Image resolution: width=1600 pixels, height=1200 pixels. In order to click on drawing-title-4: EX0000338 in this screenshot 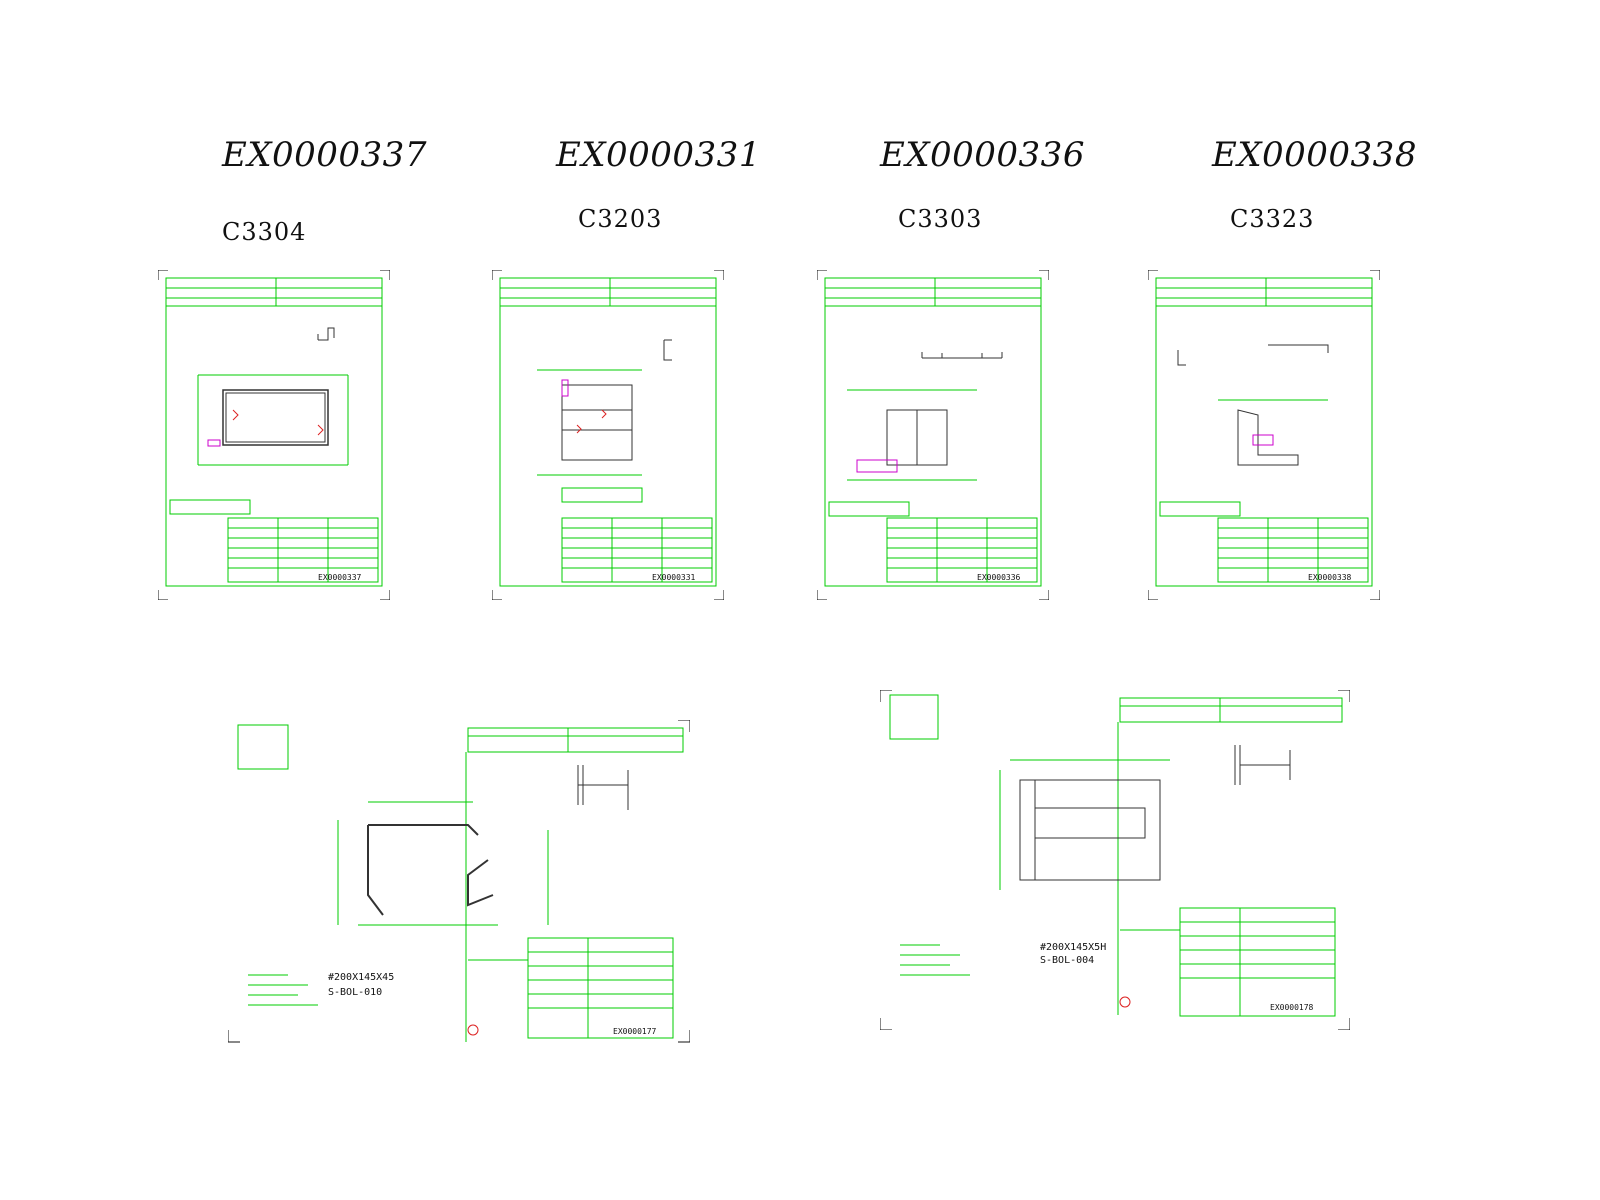, I will do `click(1314, 155)`.